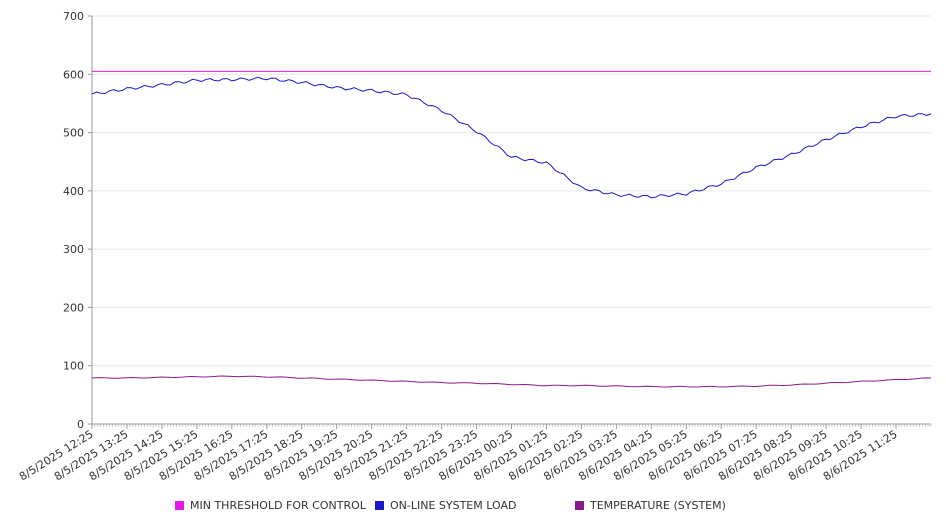 Image resolution: width=946 pixels, height=526 pixels. Describe the element at coordinates (73, 191) in the screenshot. I see `y-tick-label: 400` at that location.